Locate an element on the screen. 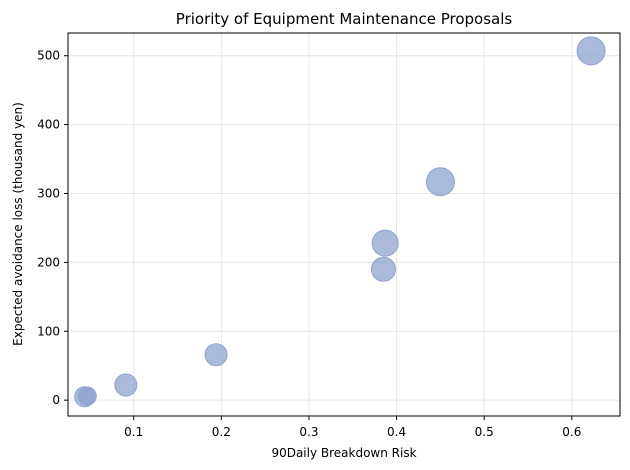  x-tick-label: 0.4 is located at coordinates (396, 432).